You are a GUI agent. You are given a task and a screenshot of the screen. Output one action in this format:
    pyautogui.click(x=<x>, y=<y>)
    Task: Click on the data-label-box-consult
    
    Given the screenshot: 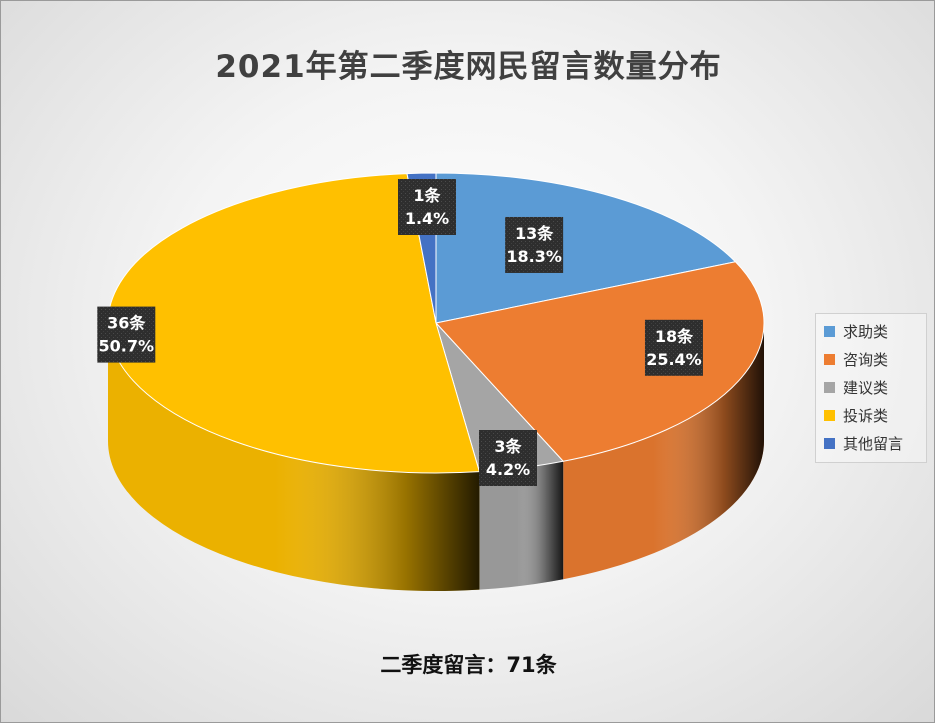 What is the action you would take?
    pyautogui.click(x=673, y=347)
    